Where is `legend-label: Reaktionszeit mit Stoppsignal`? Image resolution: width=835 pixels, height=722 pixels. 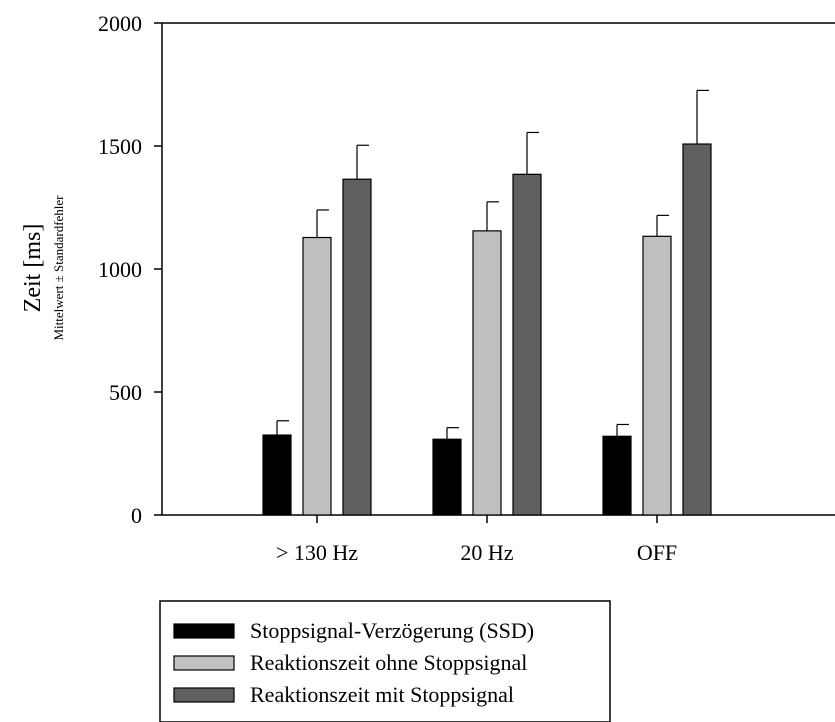 legend-label: Reaktionszeit mit Stoppsignal is located at coordinates (382, 694).